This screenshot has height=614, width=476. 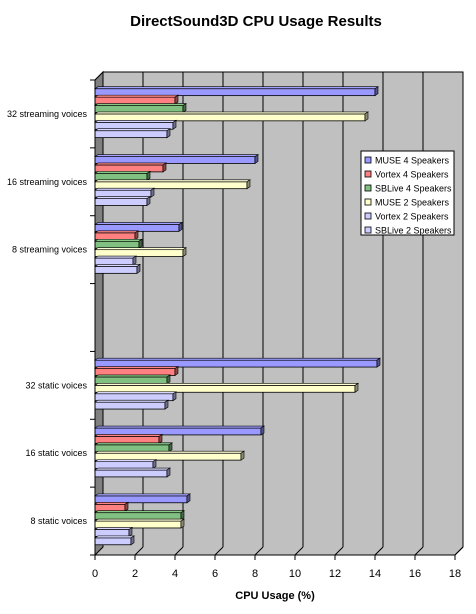 What do you see at coordinates (413, 189) in the screenshot?
I see `legend-item: SBLive 4 Speakers` at bounding box center [413, 189].